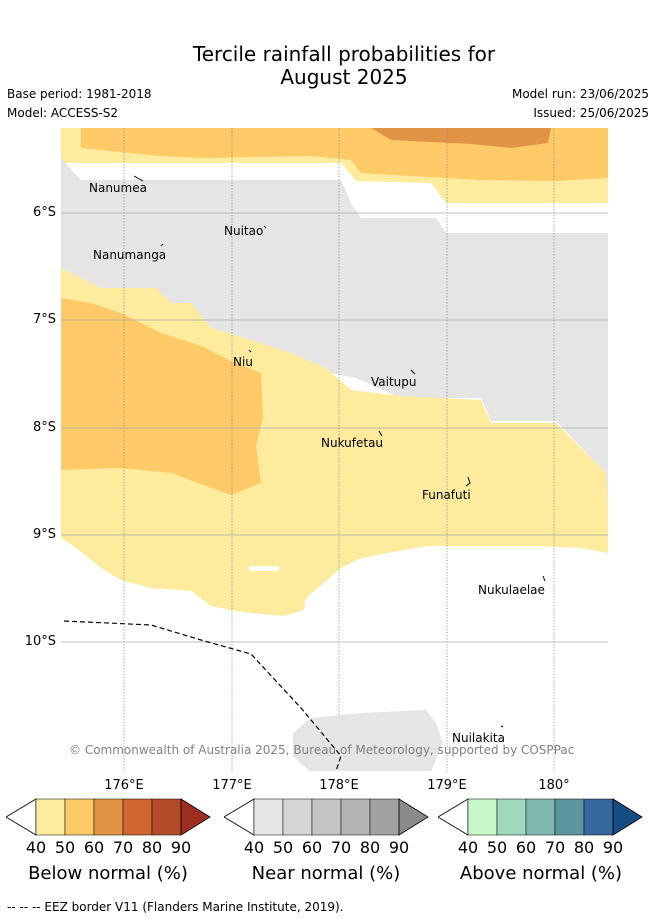 The height and width of the screenshot is (919, 655). I want to click on cb-below-tick-60: 60, so click(94, 847).